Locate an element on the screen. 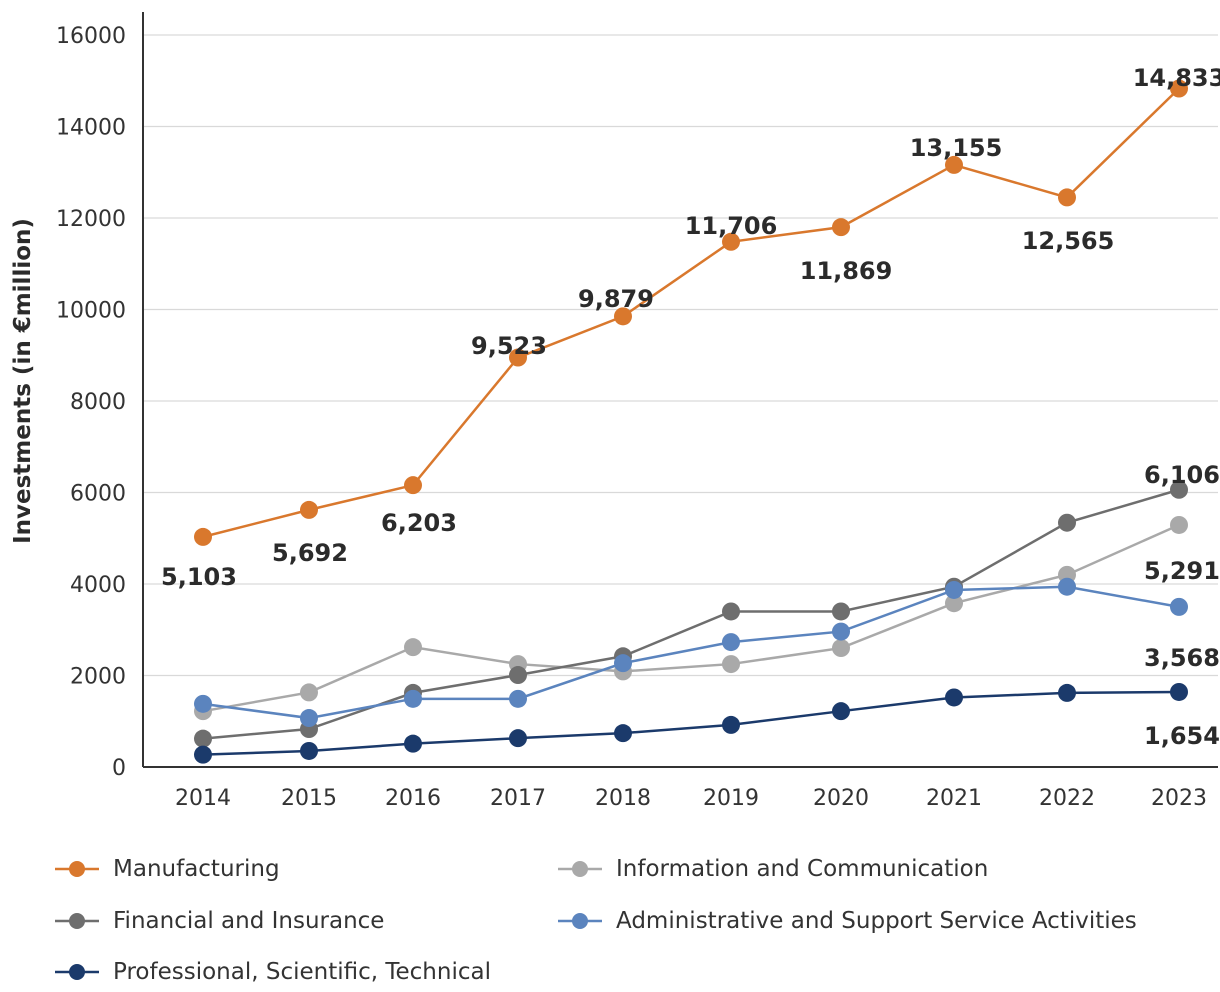 The height and width of the screenshot is (992, 1220). x-tick-label-2017: 2017 is located at coordinates (518, 798).